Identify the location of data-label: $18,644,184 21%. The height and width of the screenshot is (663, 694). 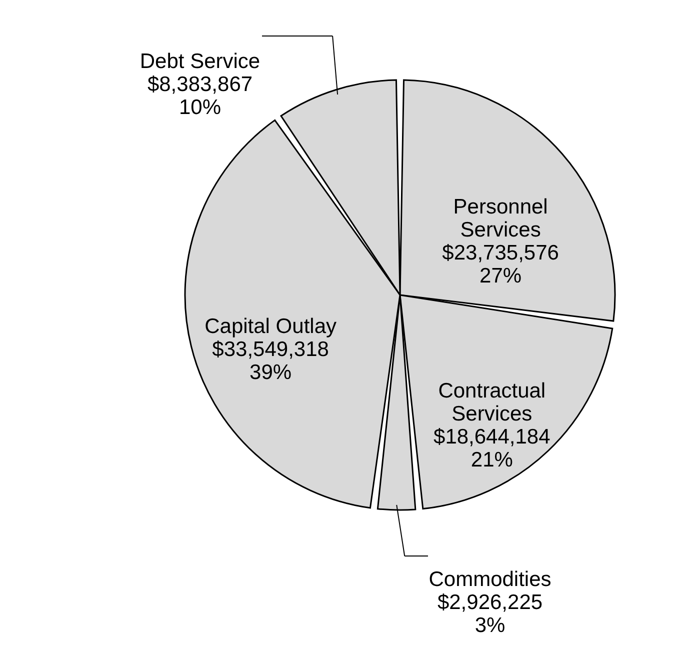
(492, 449).